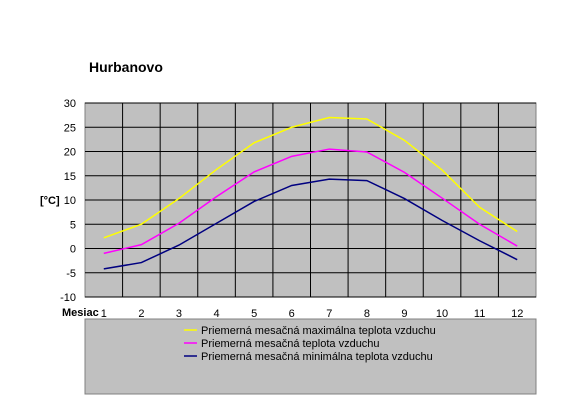 This screenshot has height=414, width=585. I want to click on x-tick-label: 2, so click(141, 314).